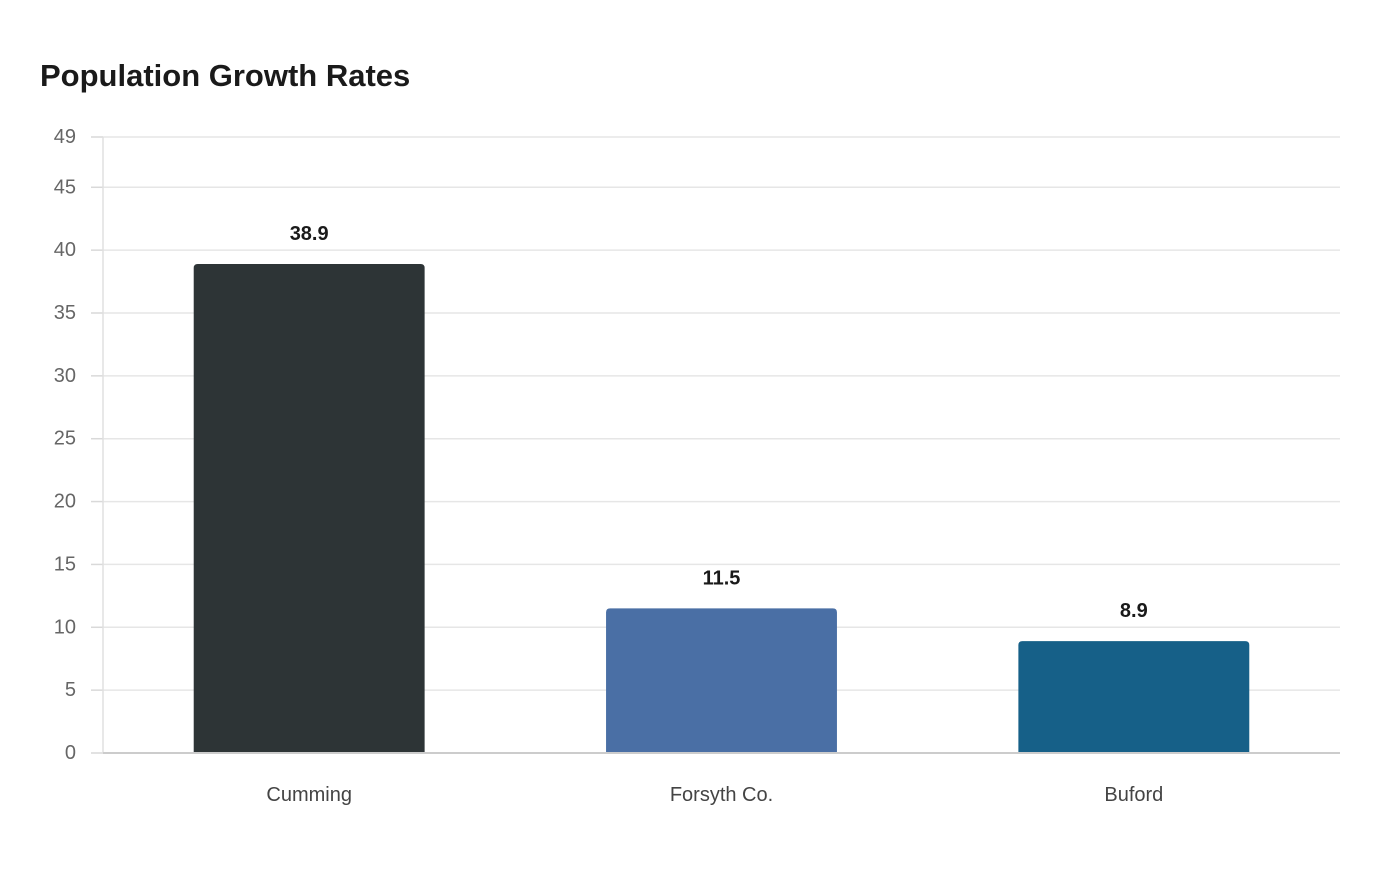 Image resolution: width=1400 pixels, height=880 pixels. I want to click on y-tick-label: 45, so click(65, 187).